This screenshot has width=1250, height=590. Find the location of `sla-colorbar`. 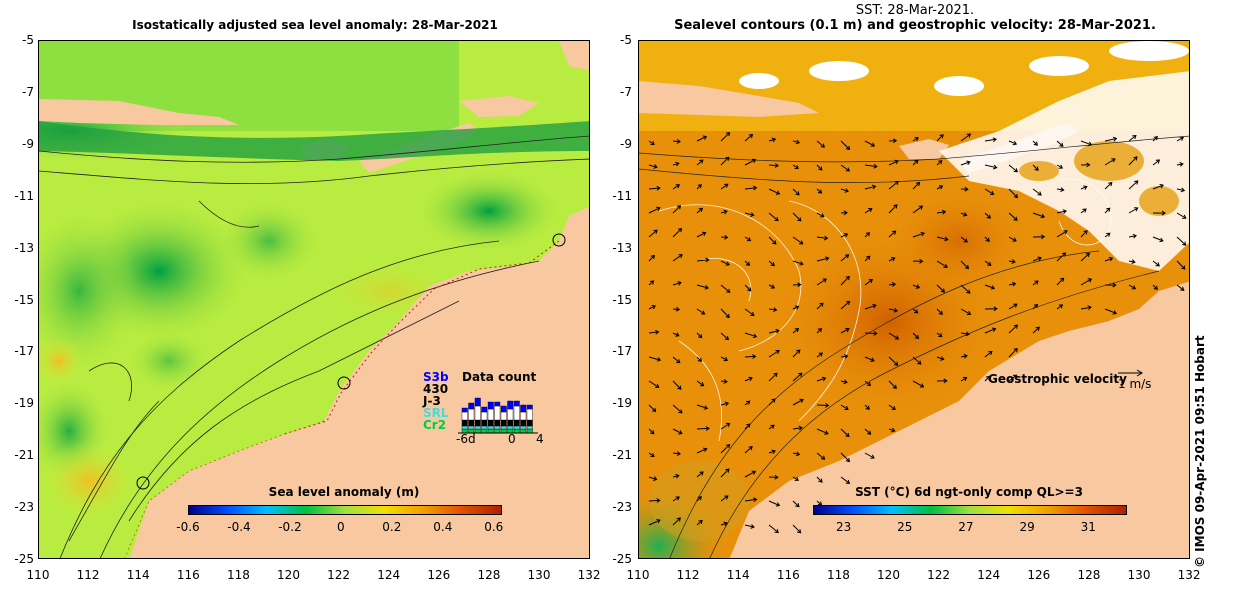

sla-colorbar is located at coordinates (345, 510).